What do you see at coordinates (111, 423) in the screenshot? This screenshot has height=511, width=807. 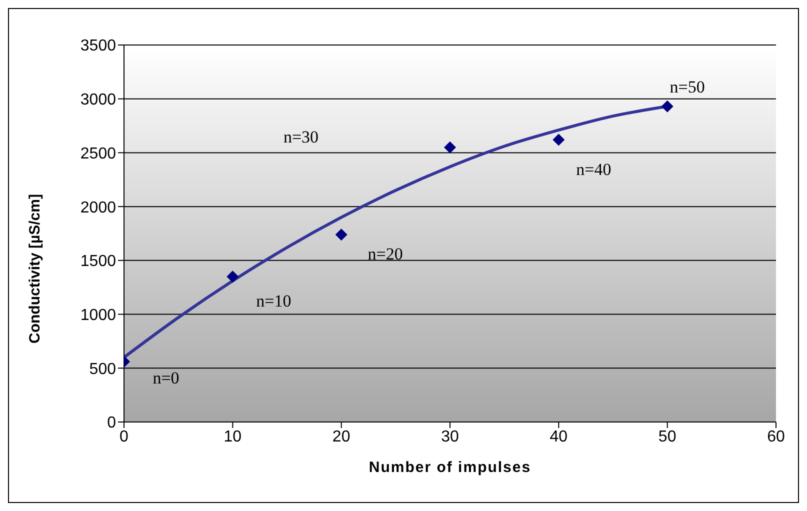 I see `y-tick-label: 0` at bounding box center [111, 423].